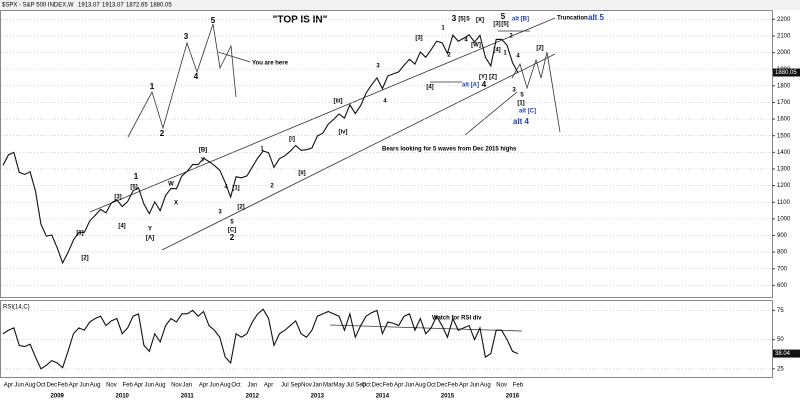  What do you see at coordinates (782, 253) in the screenshot?
I see `y-tick-label: 800` at bounding box center [782, 253].